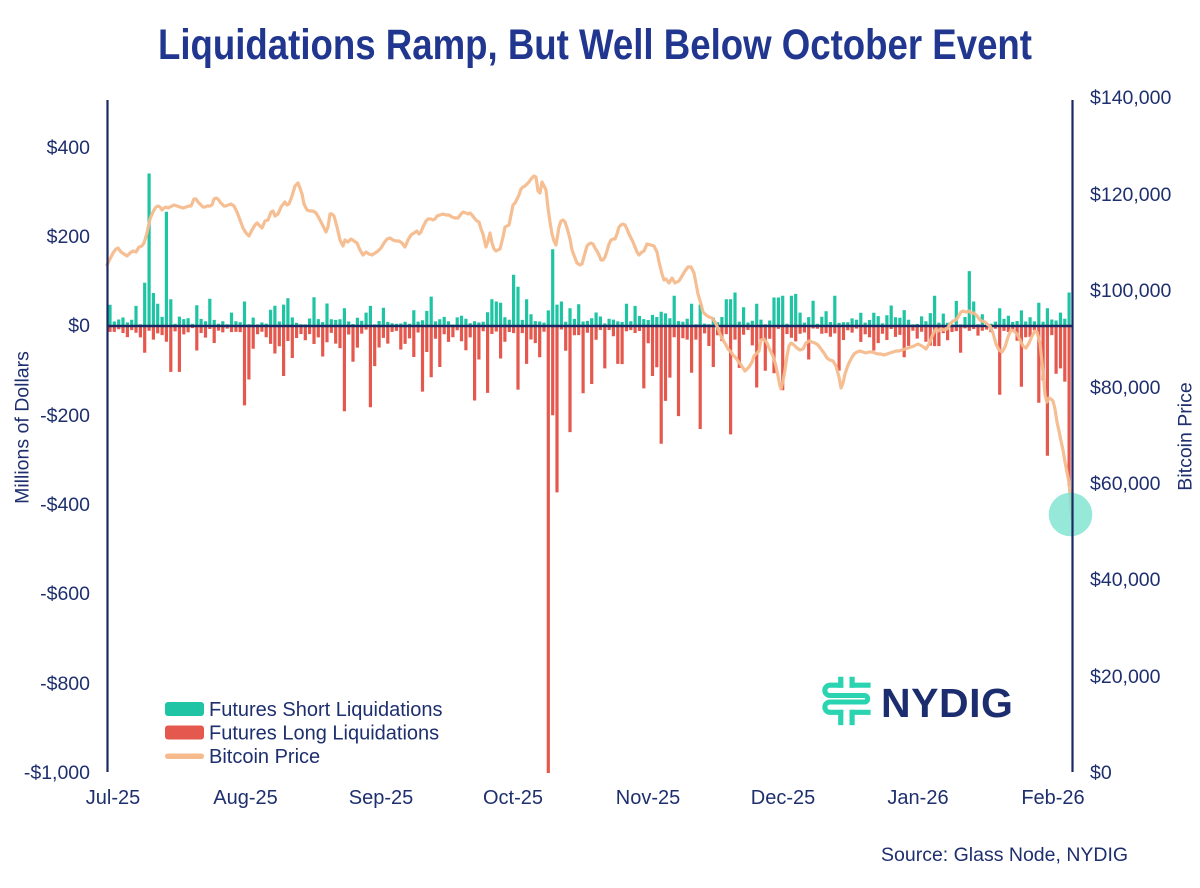 The height and width of the screenshot is (888, 1200). I want to click on svg-text: -$800, so click(65, 684).